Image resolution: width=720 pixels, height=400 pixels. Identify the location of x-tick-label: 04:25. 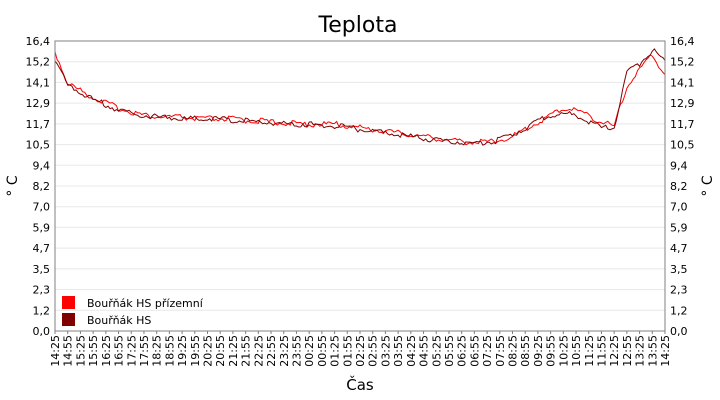
(411, 351).